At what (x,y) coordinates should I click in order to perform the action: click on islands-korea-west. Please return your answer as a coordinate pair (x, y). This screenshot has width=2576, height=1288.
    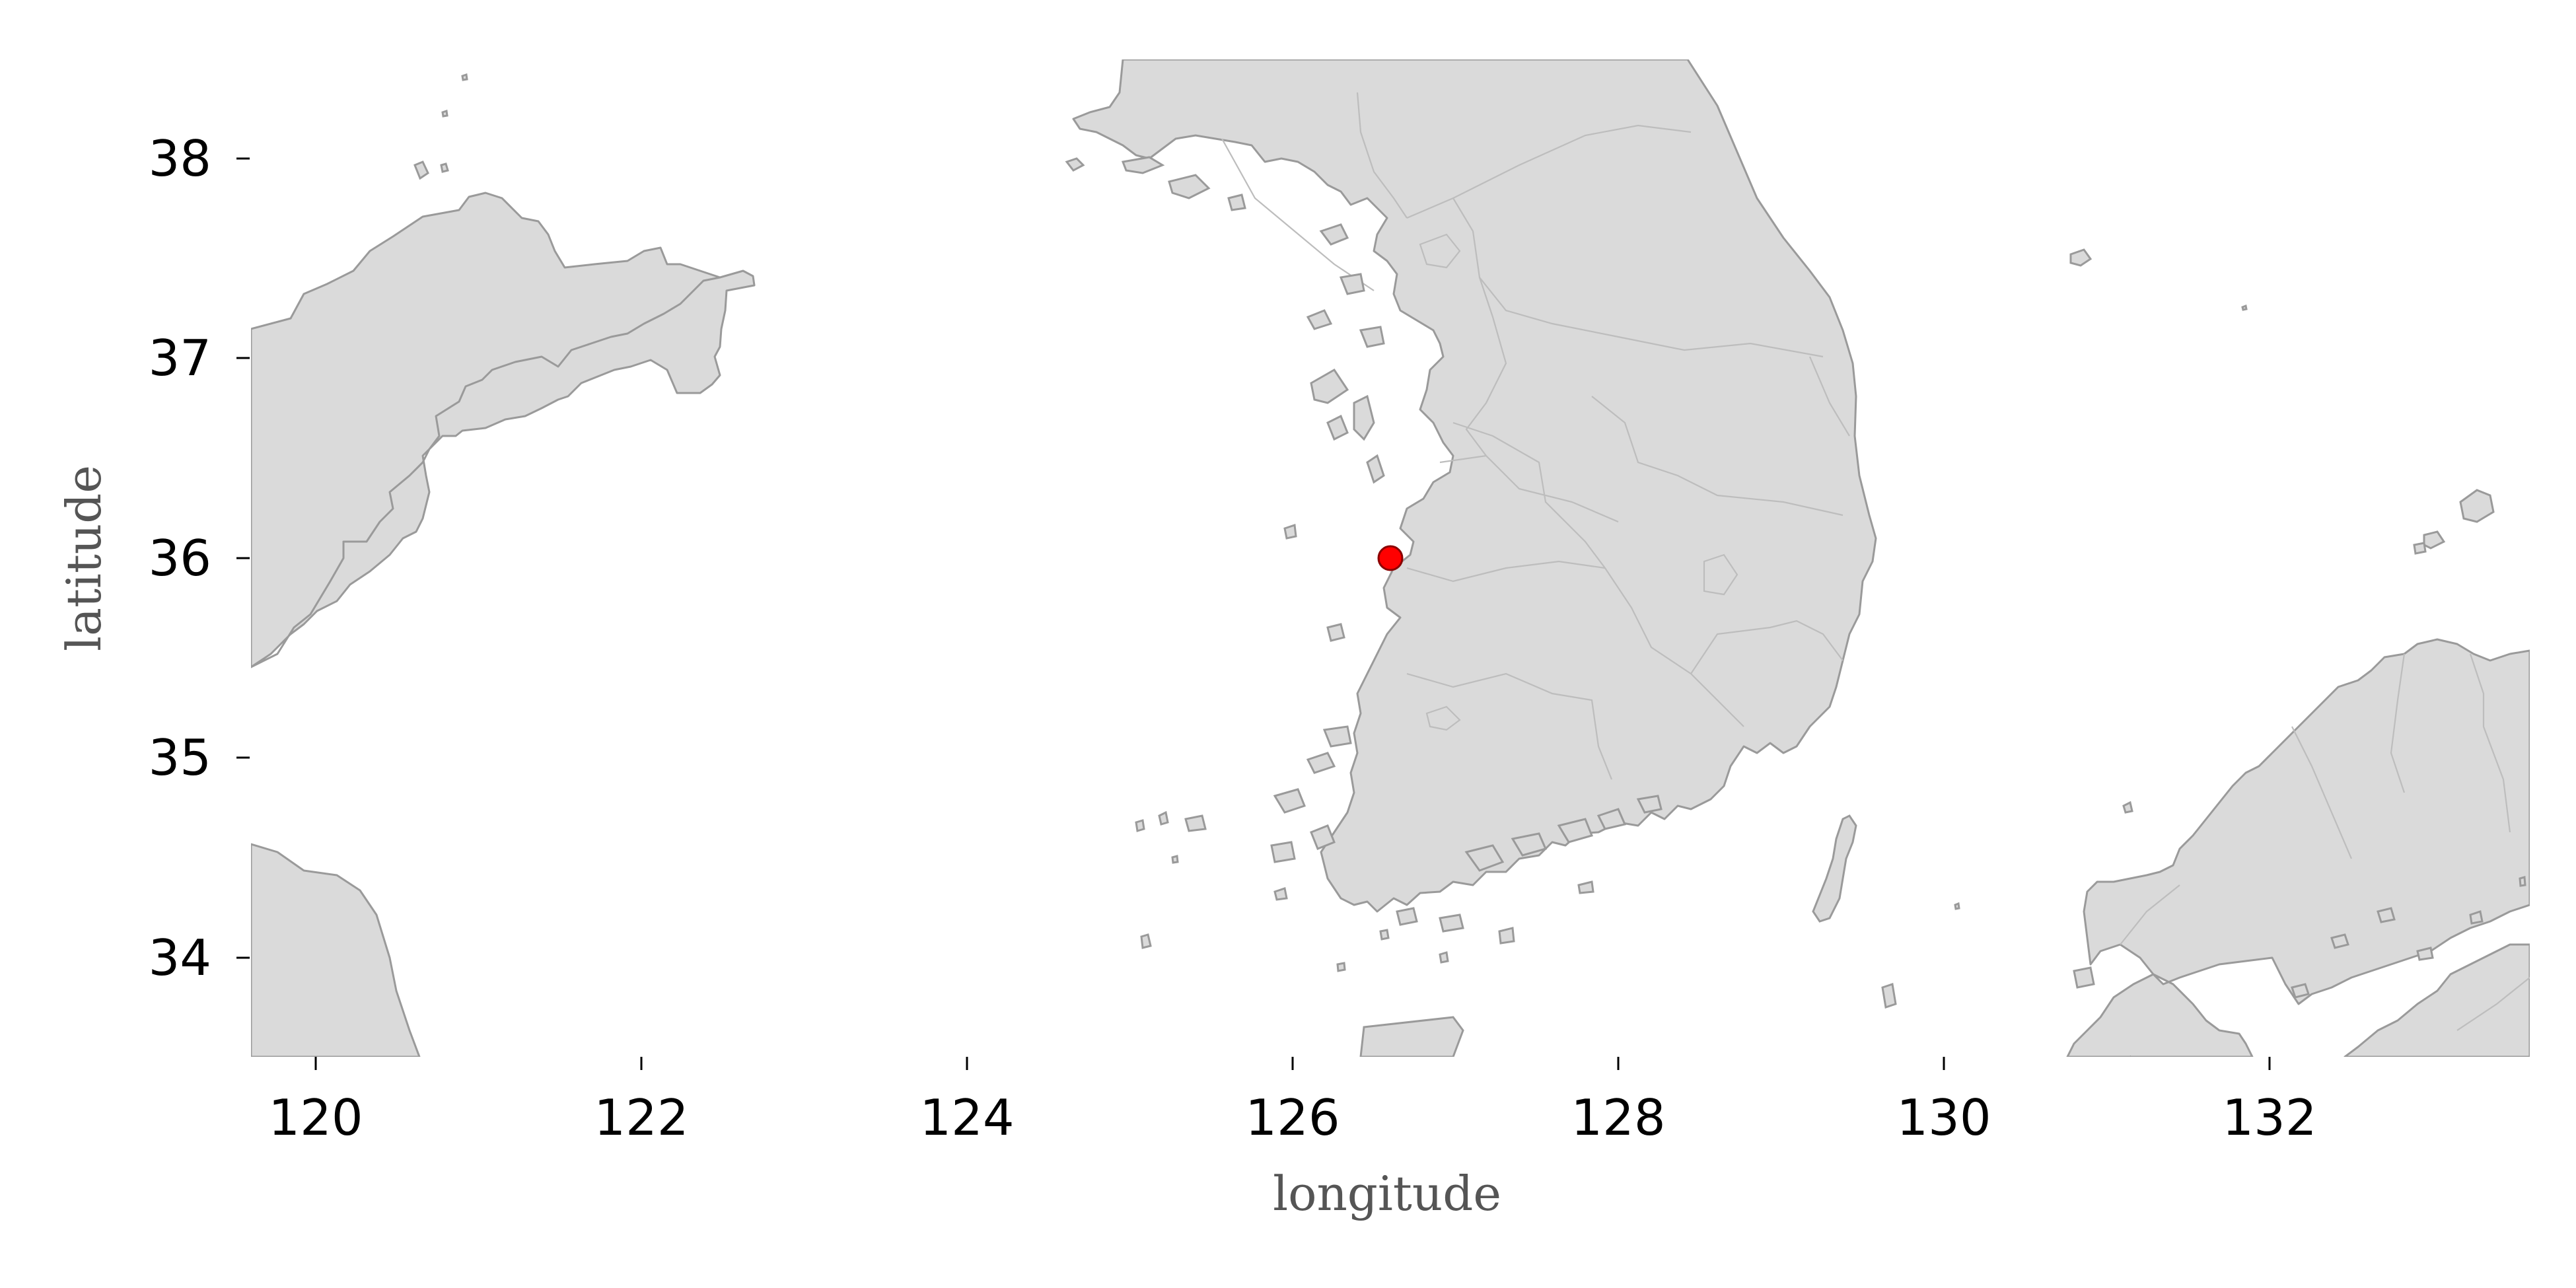
    Looking at the image, I should click on (1290, 564).